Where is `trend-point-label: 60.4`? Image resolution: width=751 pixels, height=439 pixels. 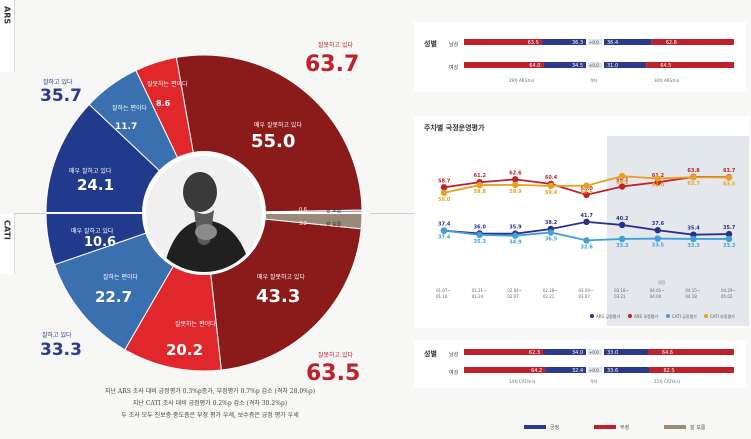 trend-point-label: 60.4 is located at coordinates (551, 178).